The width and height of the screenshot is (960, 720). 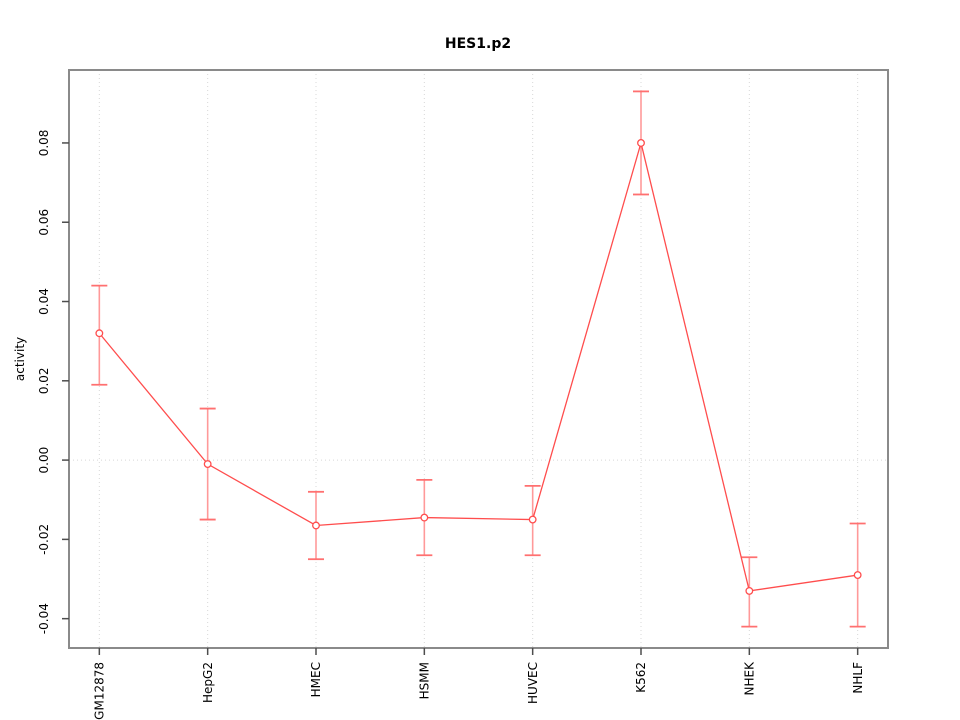 I want to click on x-tick-label: HepG2, so click(x=208, y=682).